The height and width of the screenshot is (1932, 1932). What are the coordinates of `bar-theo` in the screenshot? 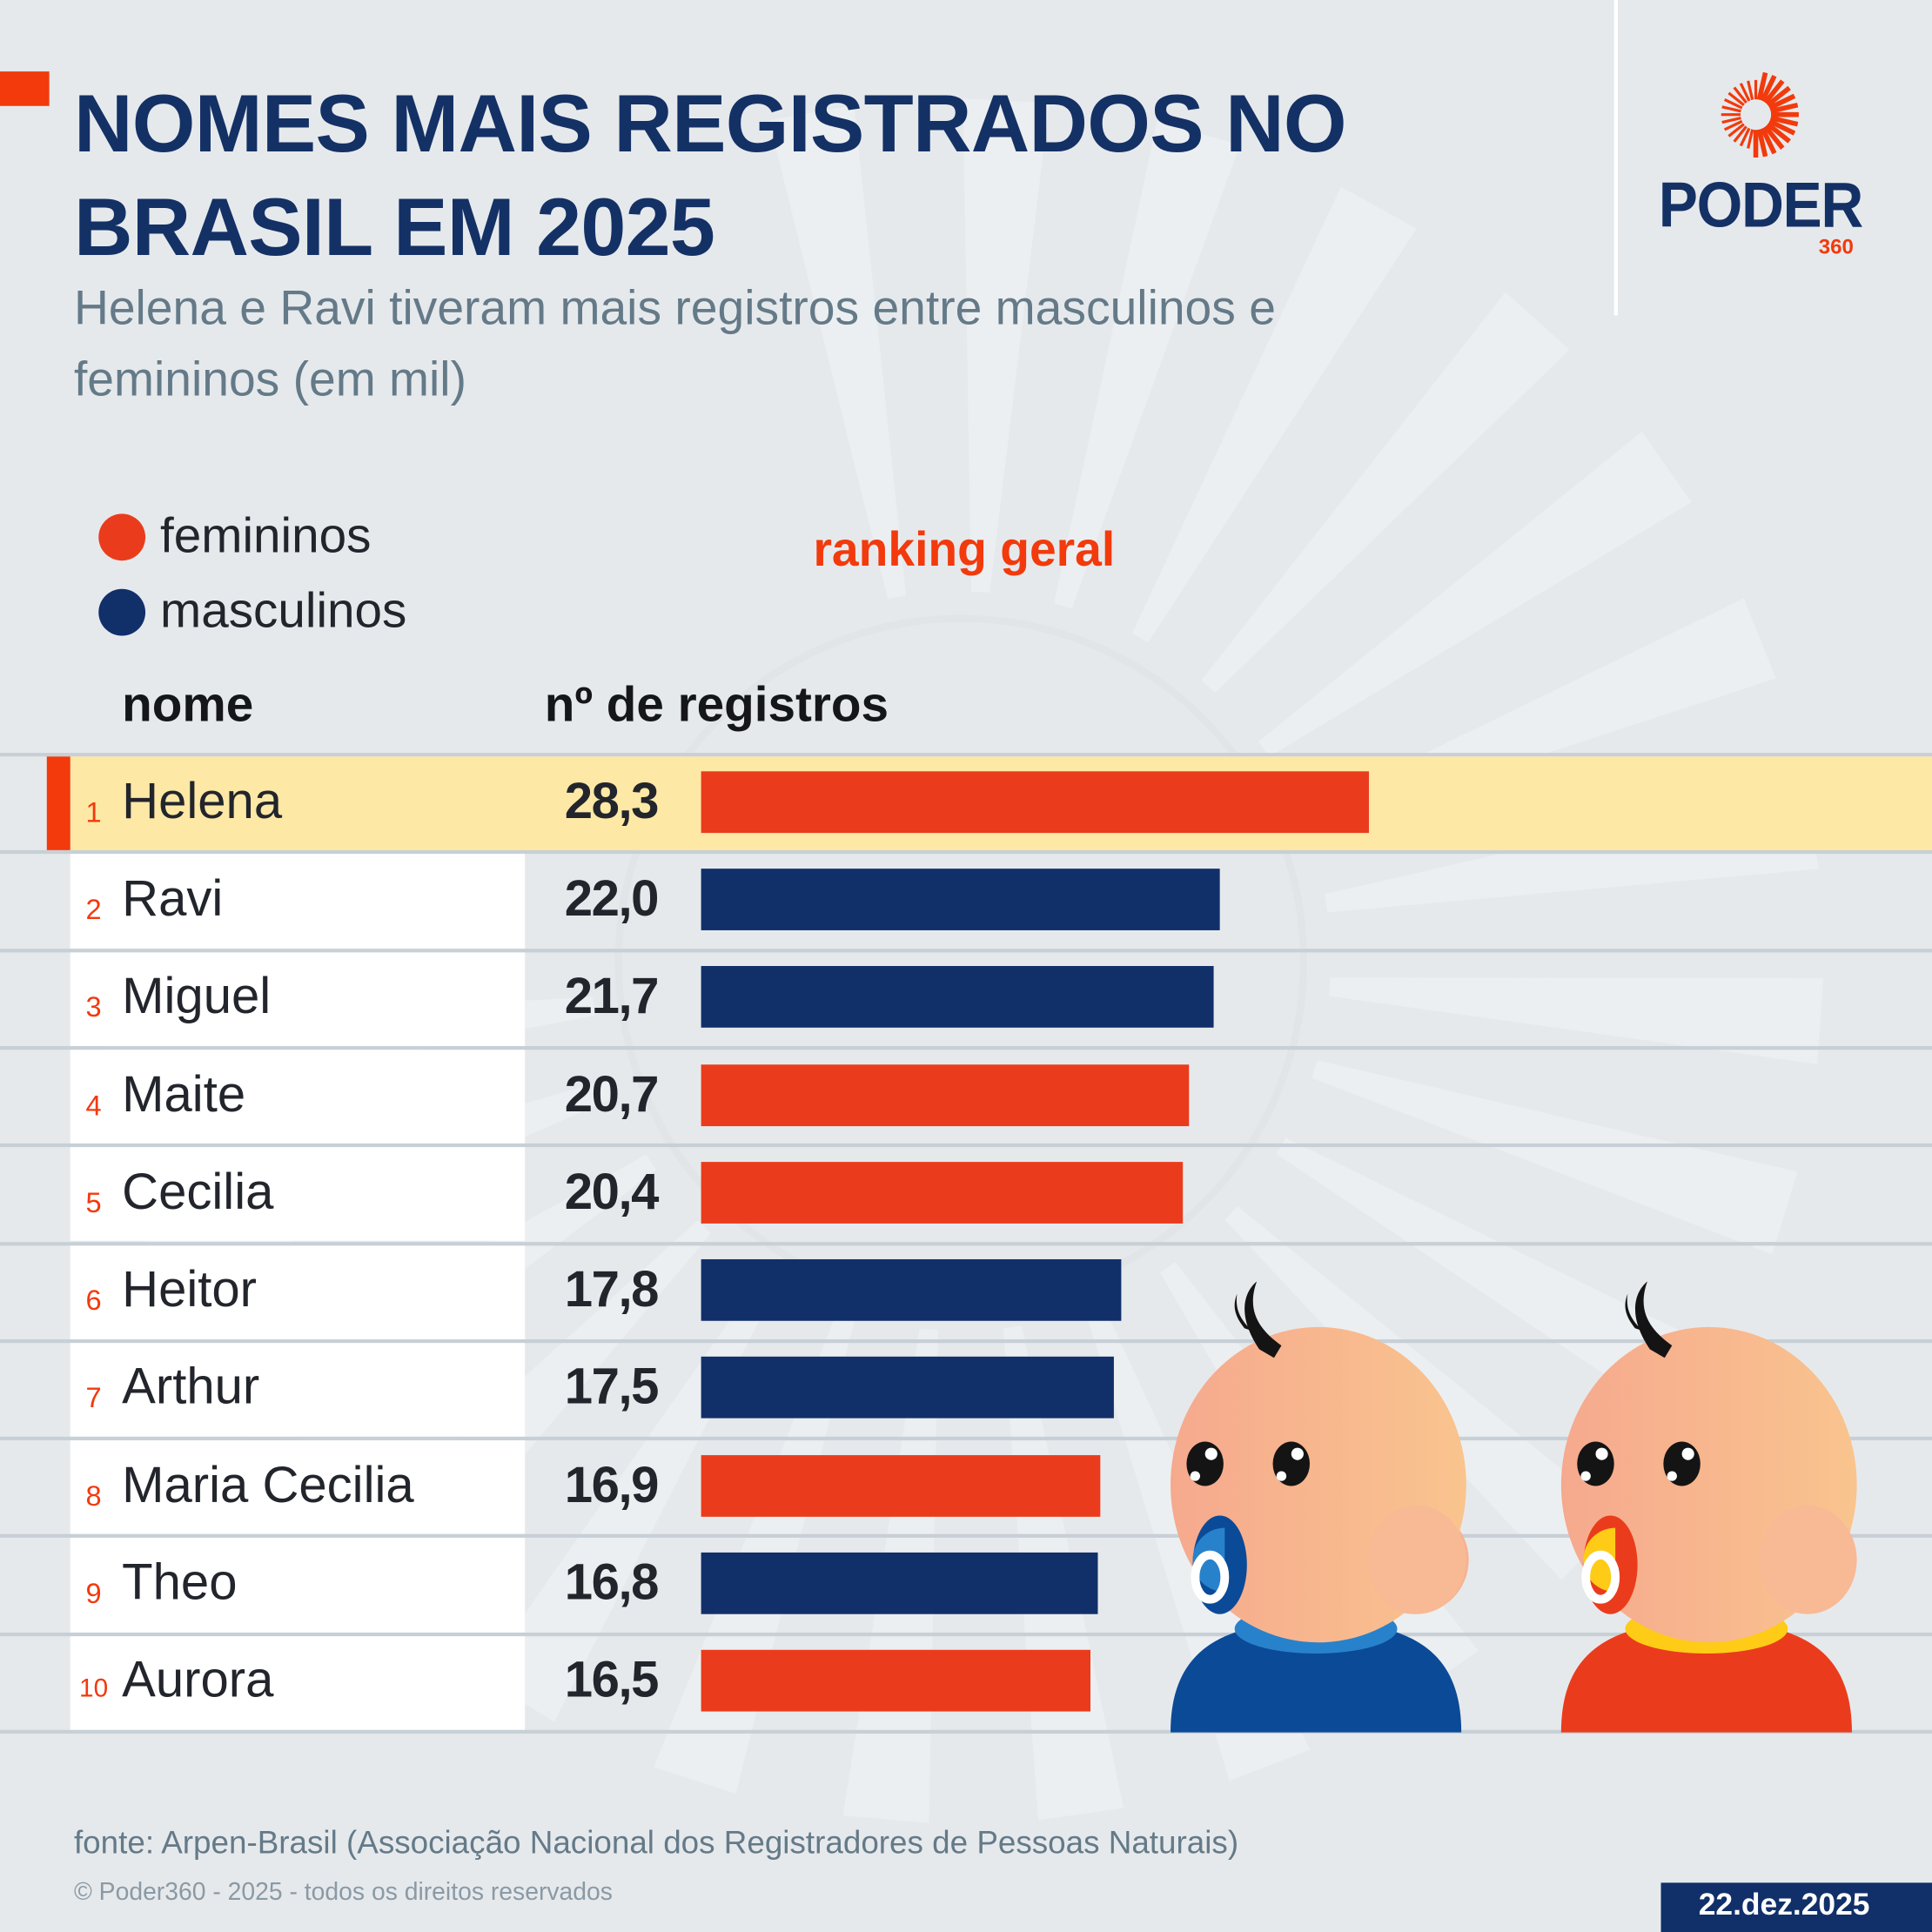 It's located at (900, 1583).